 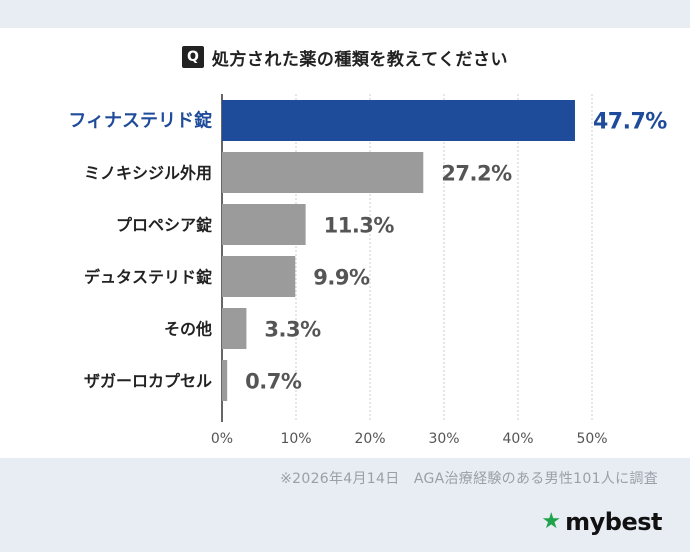 I want to click on value-label: 9.9%, so click(x=341, y=278).